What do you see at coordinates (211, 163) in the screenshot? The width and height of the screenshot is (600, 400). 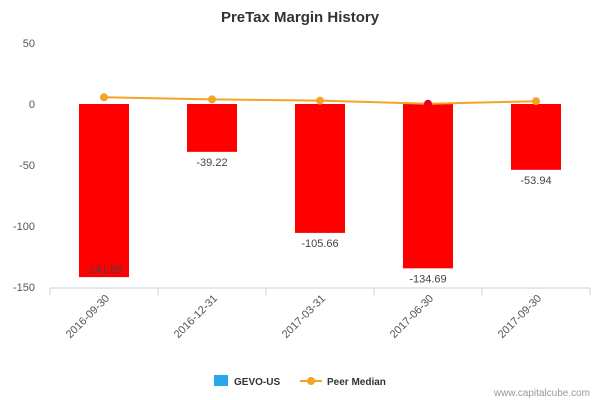 I see `bar-data-label: -39.22` at bounding box center [211, 163].